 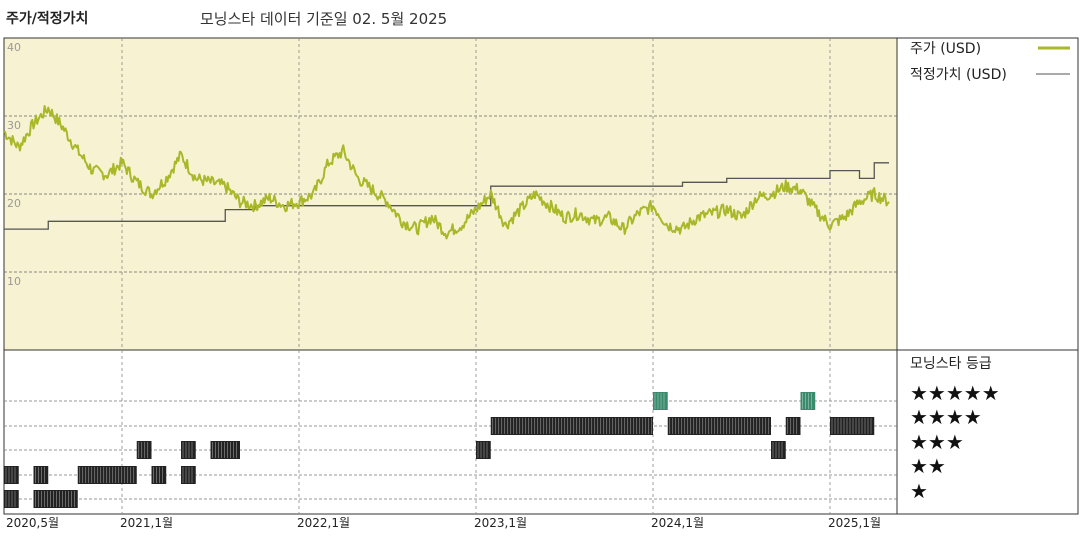 I want to click on chart-title: 주가/적정가치, so click(x=47, y=19).